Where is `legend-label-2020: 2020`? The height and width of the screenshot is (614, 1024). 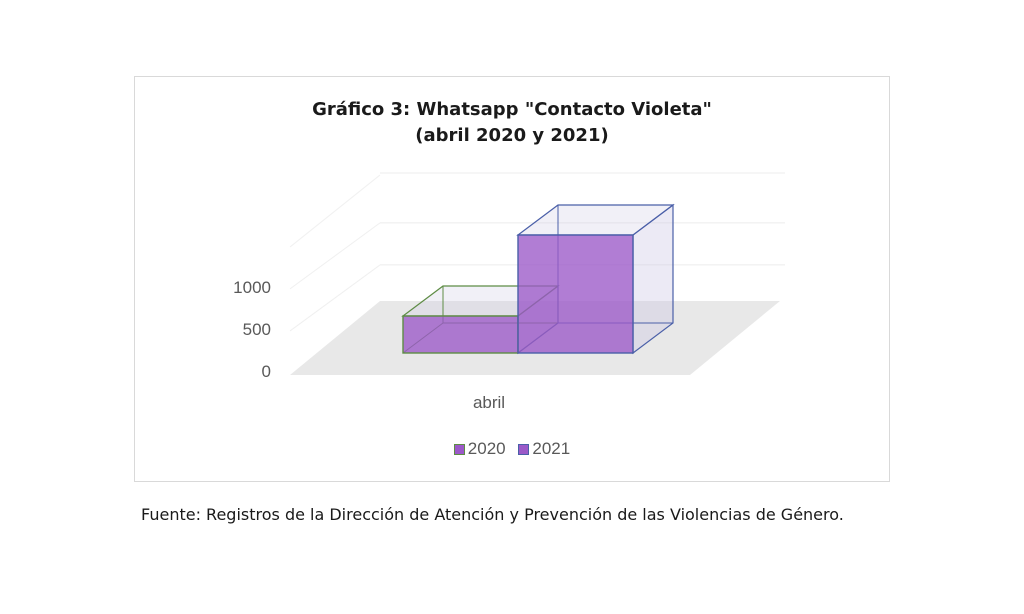 legend-label-2020: 2020 is located at coordinates (486, 448).